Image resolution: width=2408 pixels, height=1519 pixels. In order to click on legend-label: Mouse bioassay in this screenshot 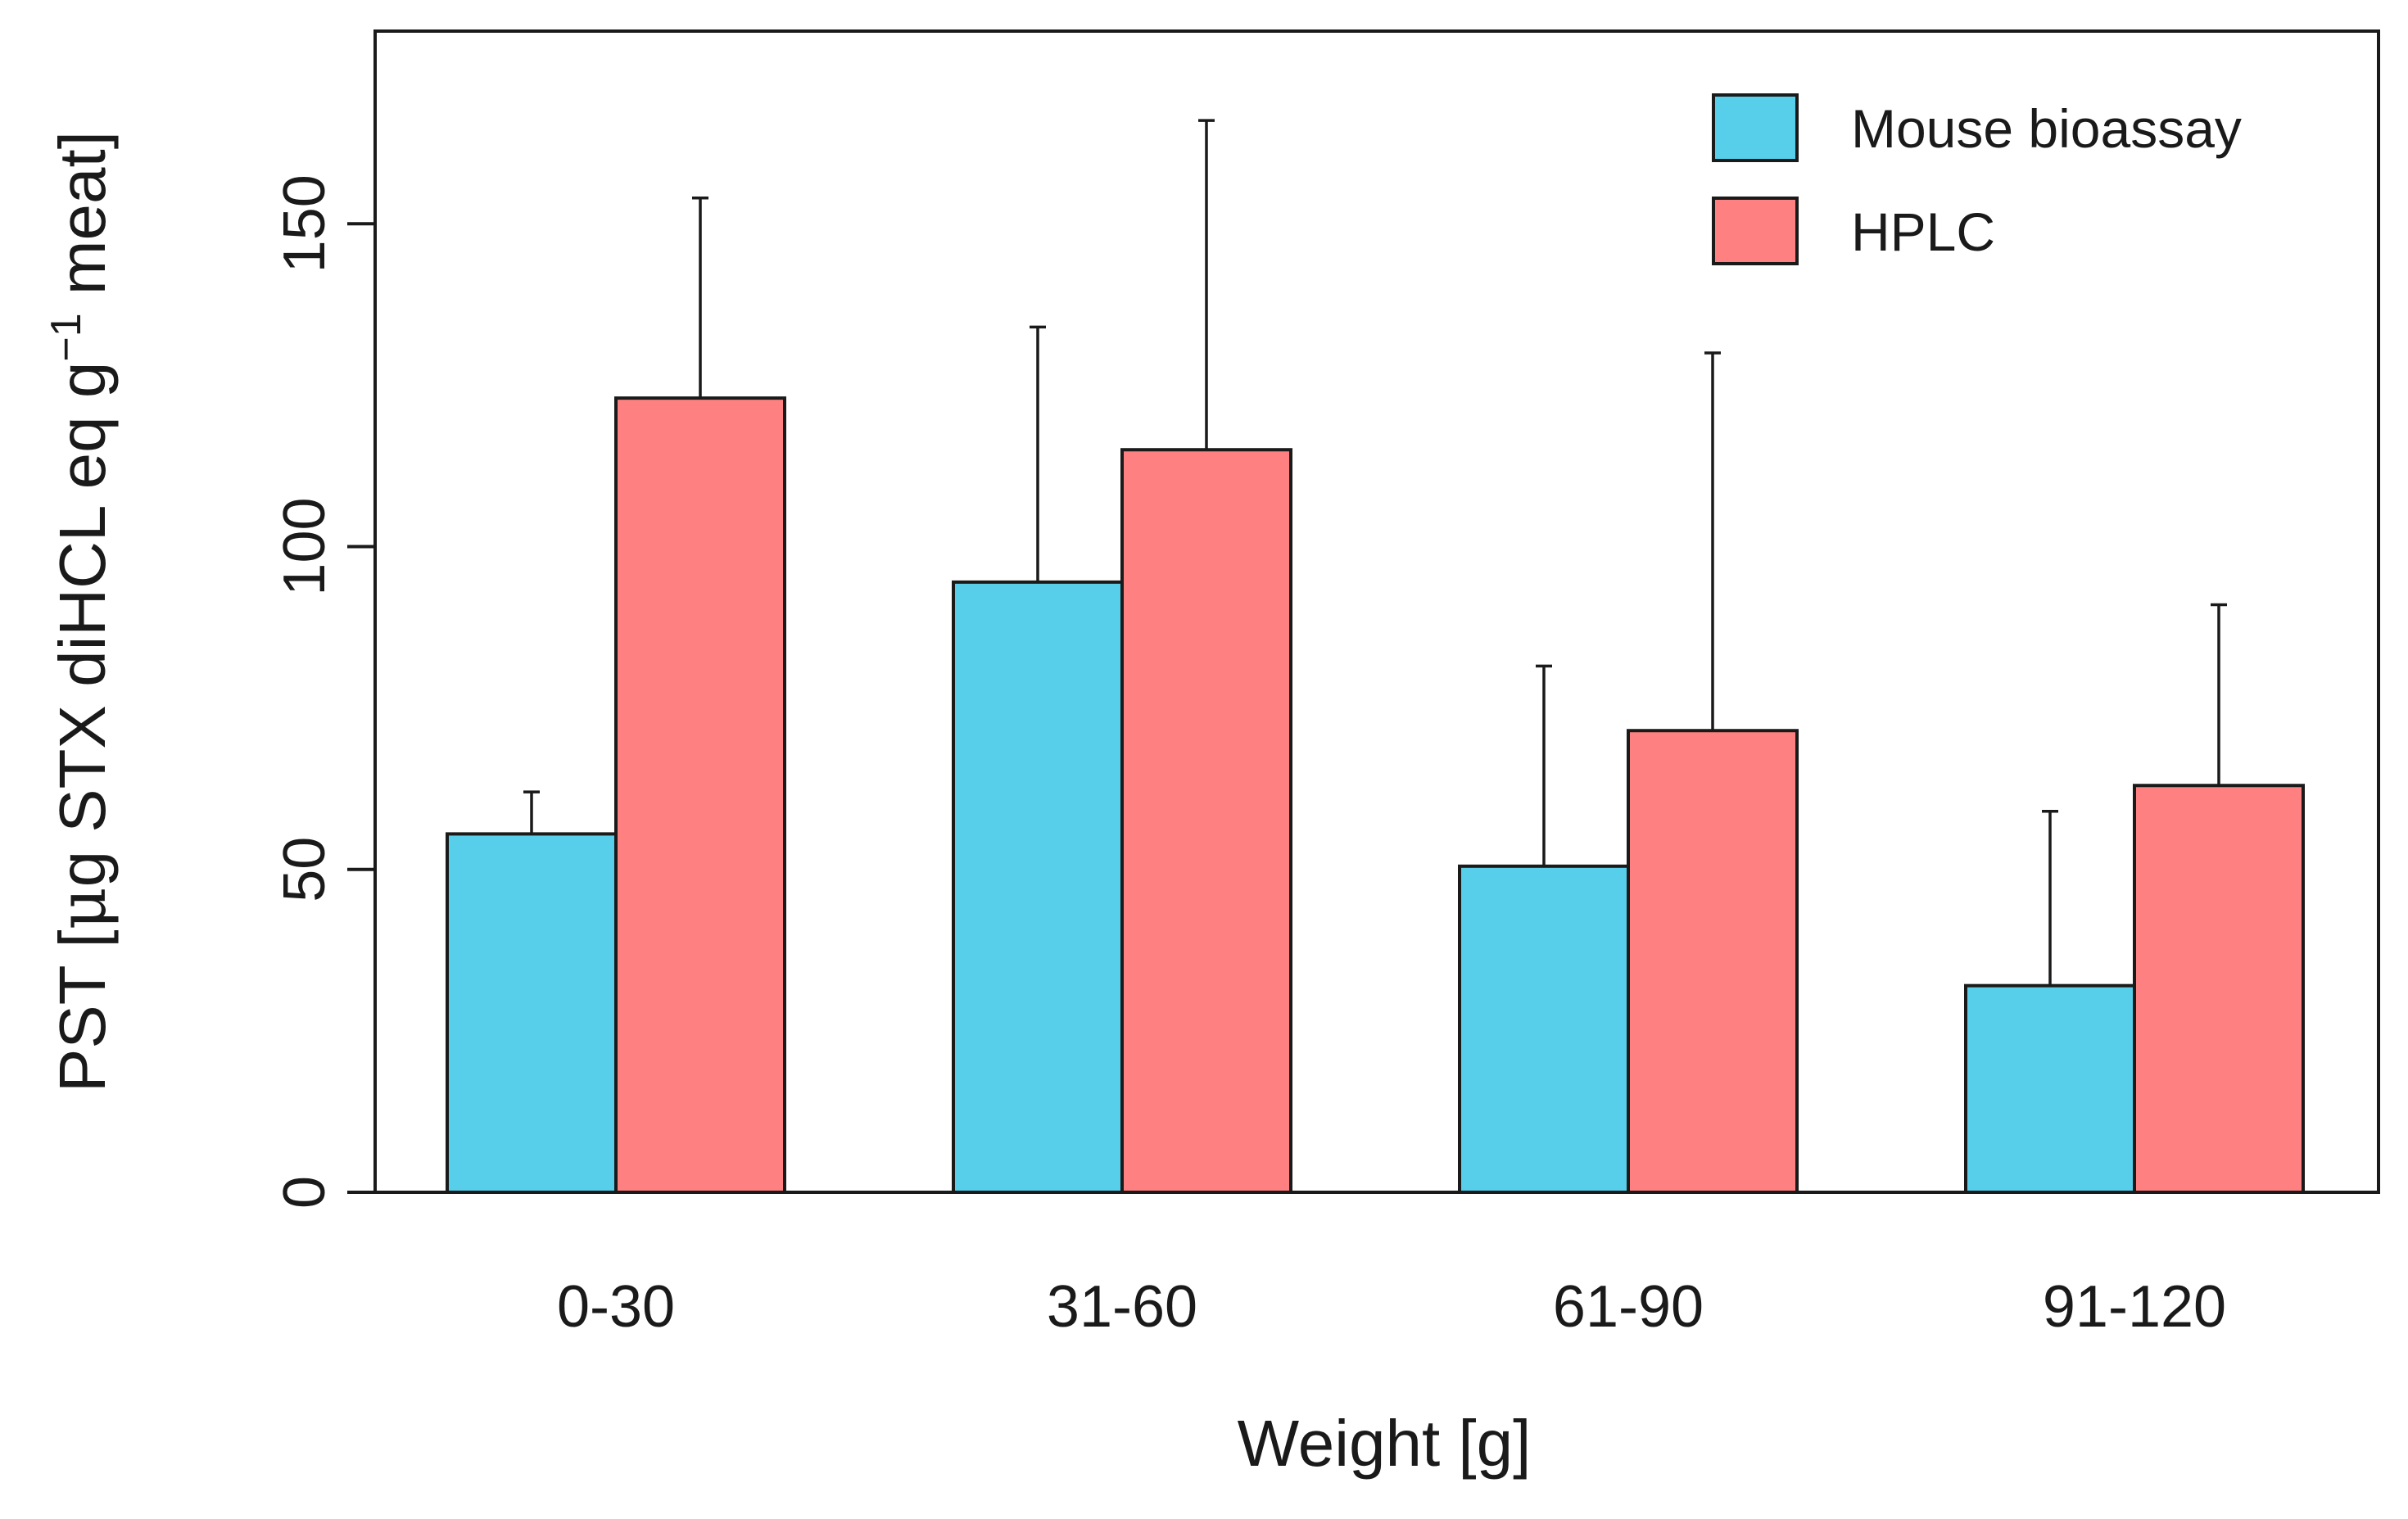, I will do `click(2046, 128)`.